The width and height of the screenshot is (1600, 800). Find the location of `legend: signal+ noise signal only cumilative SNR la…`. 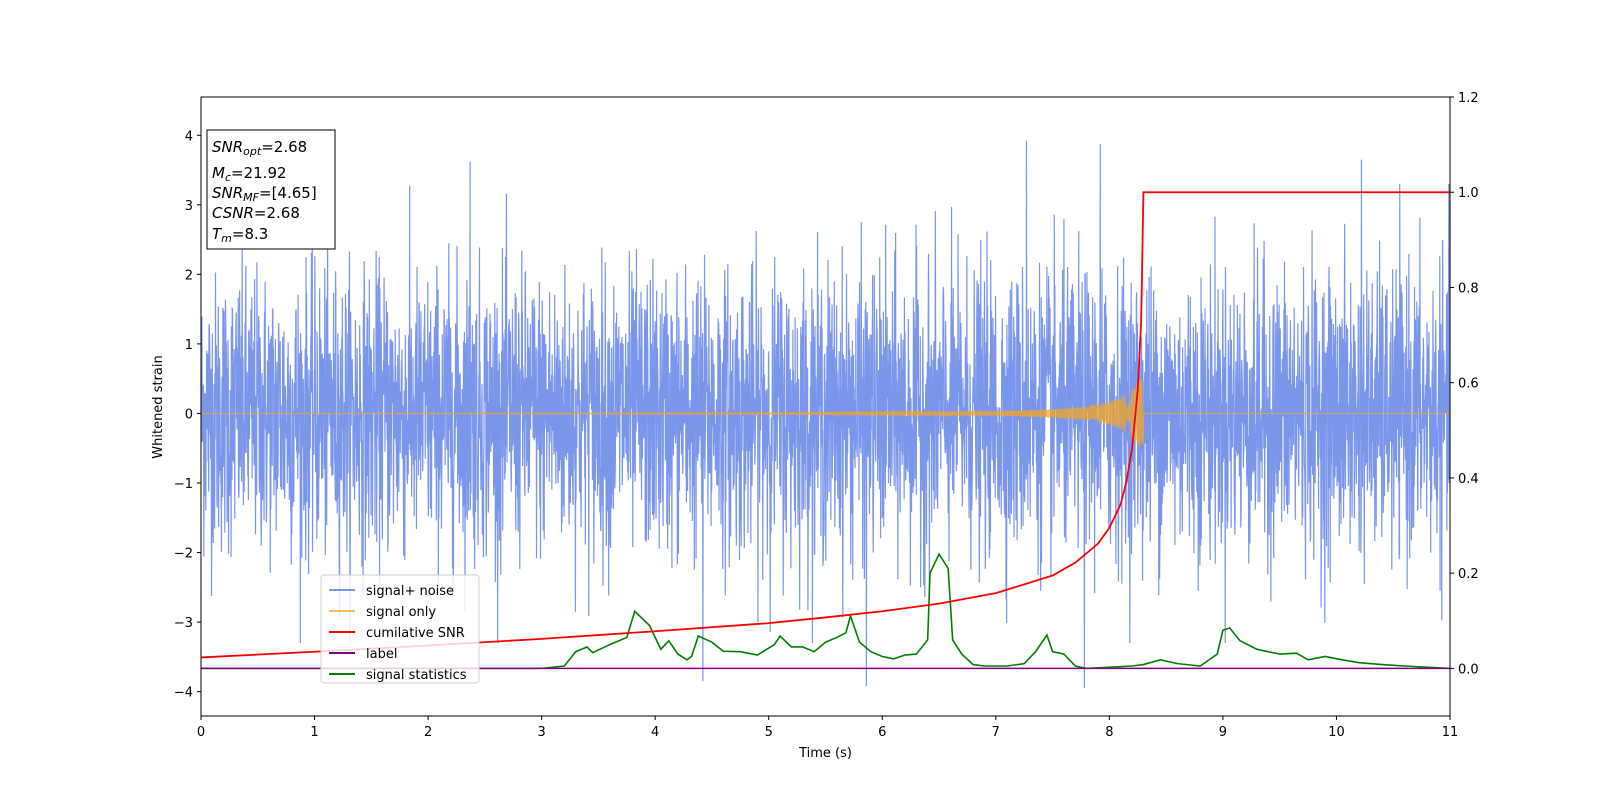

legend: signal+ noise signal only cumilative SNR la… is located at coordinates (400, 629).